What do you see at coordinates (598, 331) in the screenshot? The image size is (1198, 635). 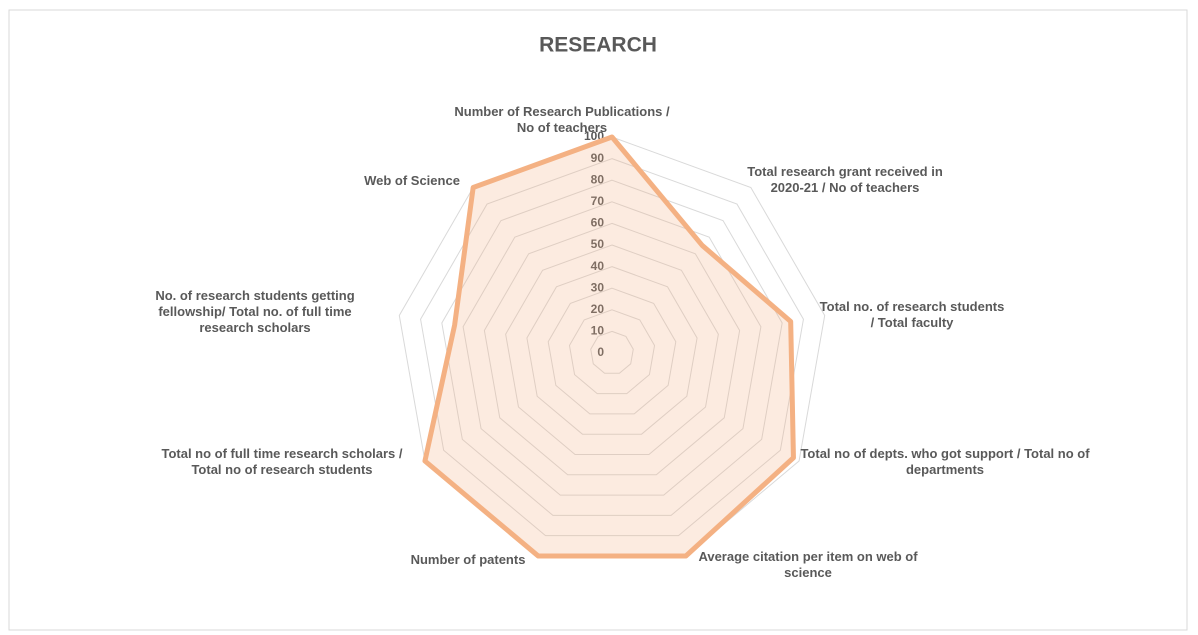 I see `y-tick-label: 10` at bounding box center [598, 331].